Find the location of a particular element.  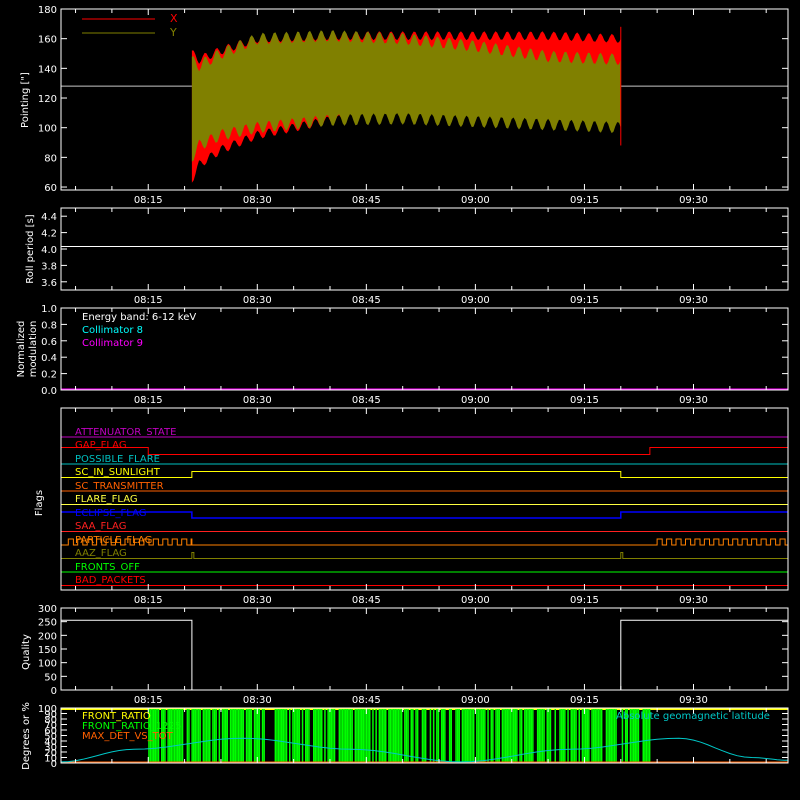

time-tick-label: 09:30 is located at coordinates (693, 700).